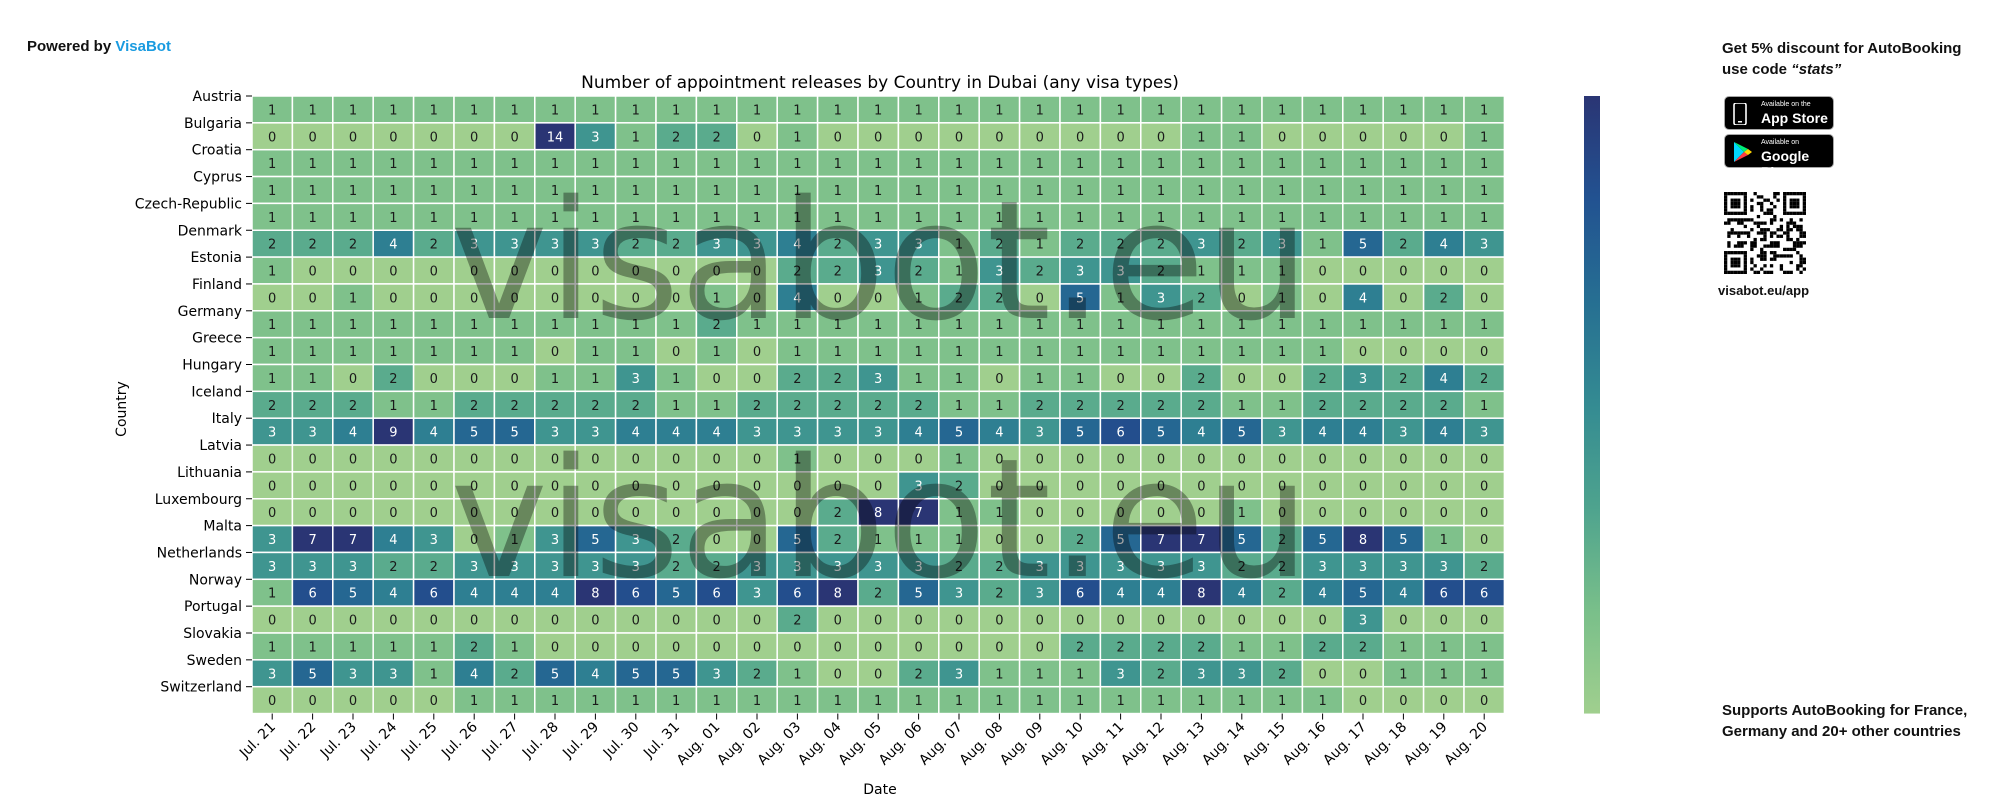  I want to click on google-play-button: Available on Google Play, so click(1779, 157).